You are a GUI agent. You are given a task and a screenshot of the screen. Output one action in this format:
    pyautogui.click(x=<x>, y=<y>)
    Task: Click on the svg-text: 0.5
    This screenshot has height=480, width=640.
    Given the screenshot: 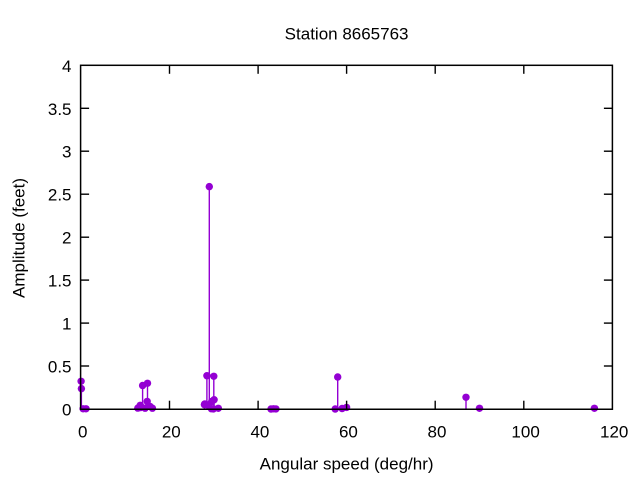 What is the action you would take?
    pyautogui.click(x=60, y=367)
    